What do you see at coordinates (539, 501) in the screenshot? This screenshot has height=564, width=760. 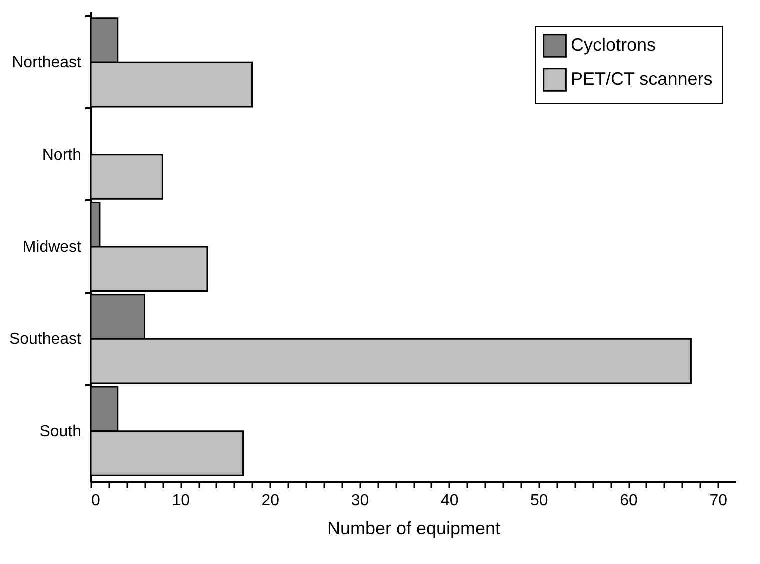 I see `x-tick-label: 50` at bounding box center [539, 501].